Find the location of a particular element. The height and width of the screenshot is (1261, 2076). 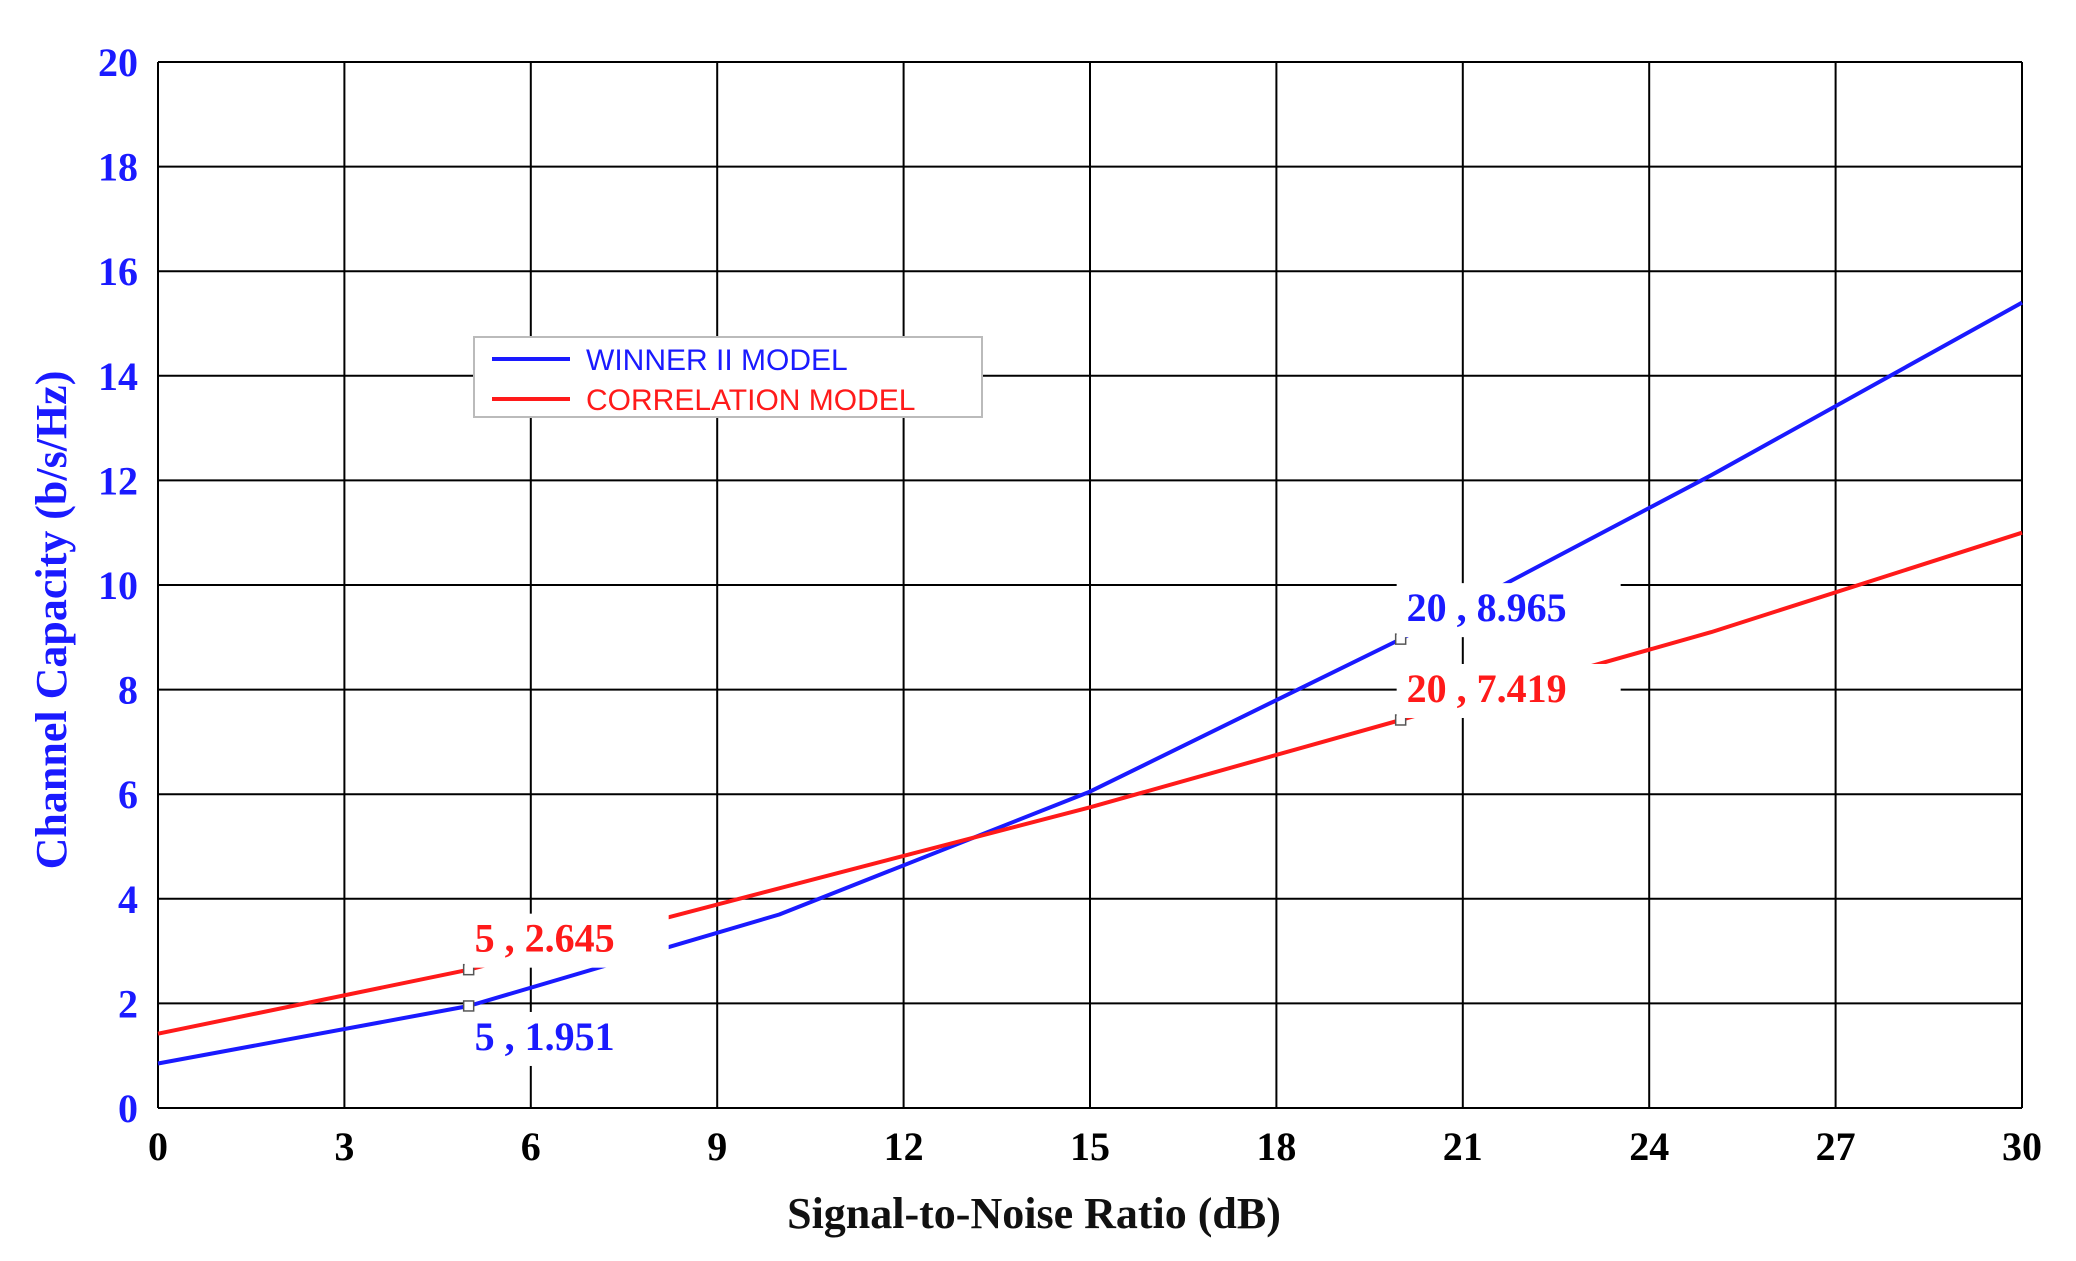

x-axis-label: Signal-to-Noise Ratio (dB) is located at coordinates (1034, 1213).